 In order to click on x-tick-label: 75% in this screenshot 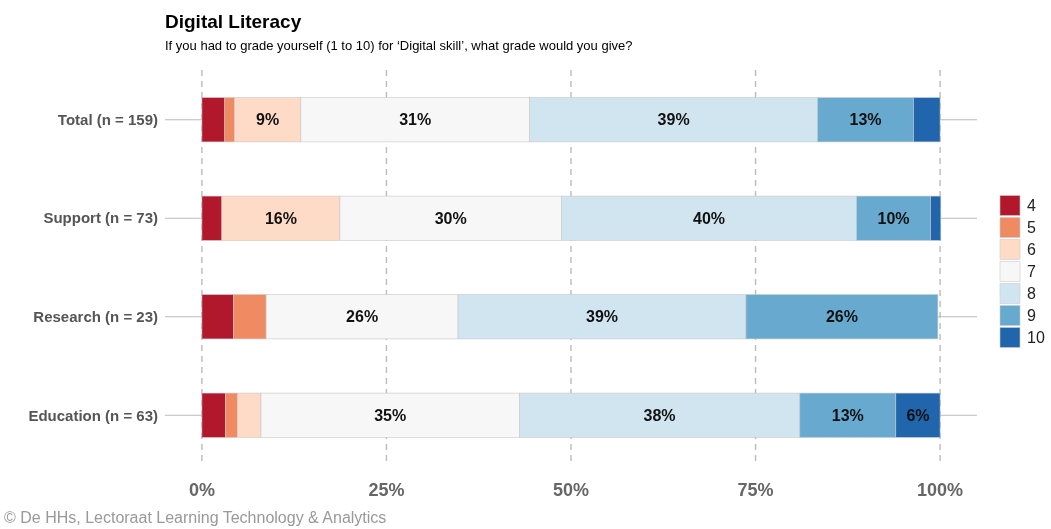, I will do `click(755, 490)`.